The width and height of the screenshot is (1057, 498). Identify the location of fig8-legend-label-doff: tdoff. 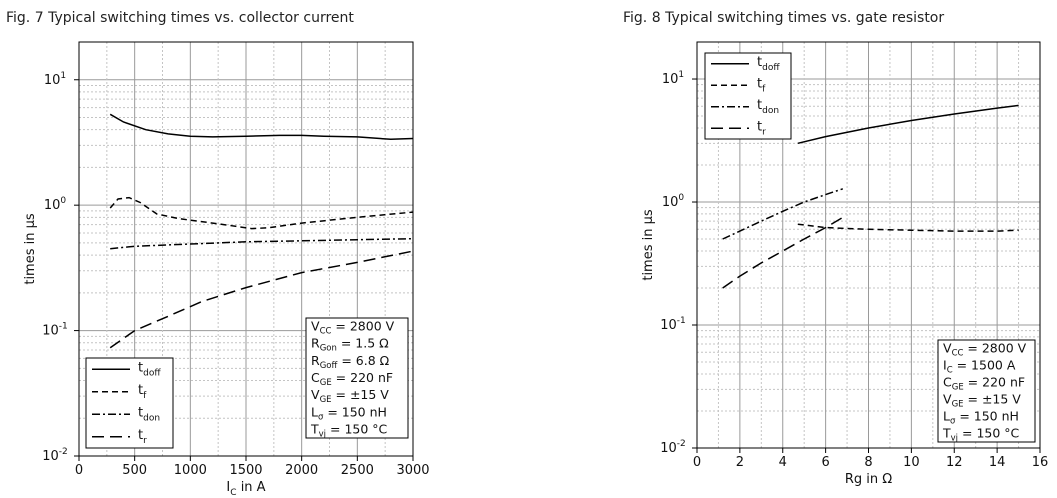
(768, 64).